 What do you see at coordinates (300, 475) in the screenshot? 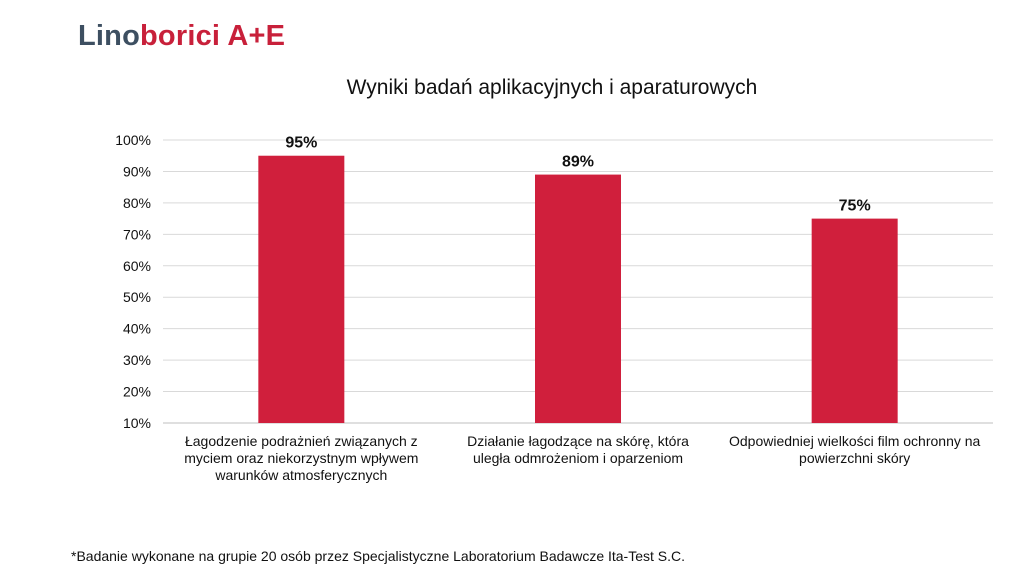
I see `x-category-label: warunków atmosferycznych` at bounding box center [300, 475].